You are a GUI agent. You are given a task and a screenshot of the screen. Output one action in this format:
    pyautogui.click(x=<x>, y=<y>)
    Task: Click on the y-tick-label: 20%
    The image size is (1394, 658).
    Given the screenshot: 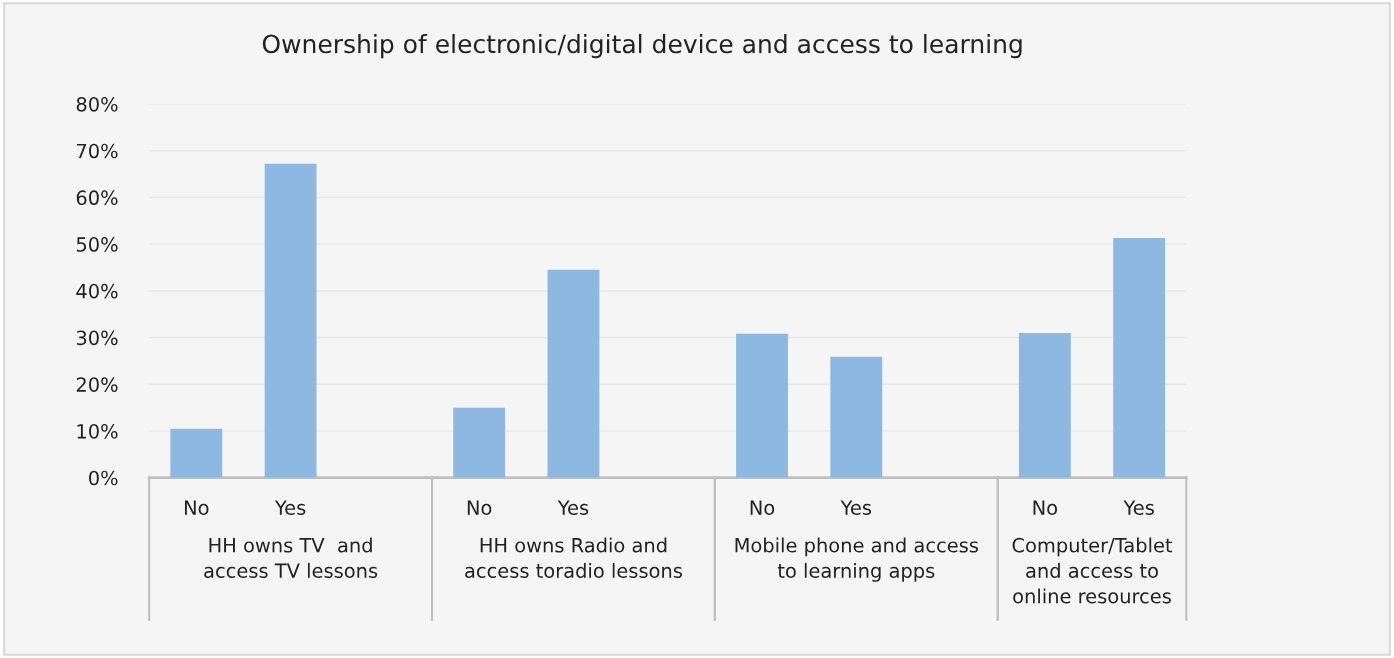 What is the action you would take?
    pyautogui.click(x=97, y=384)
    